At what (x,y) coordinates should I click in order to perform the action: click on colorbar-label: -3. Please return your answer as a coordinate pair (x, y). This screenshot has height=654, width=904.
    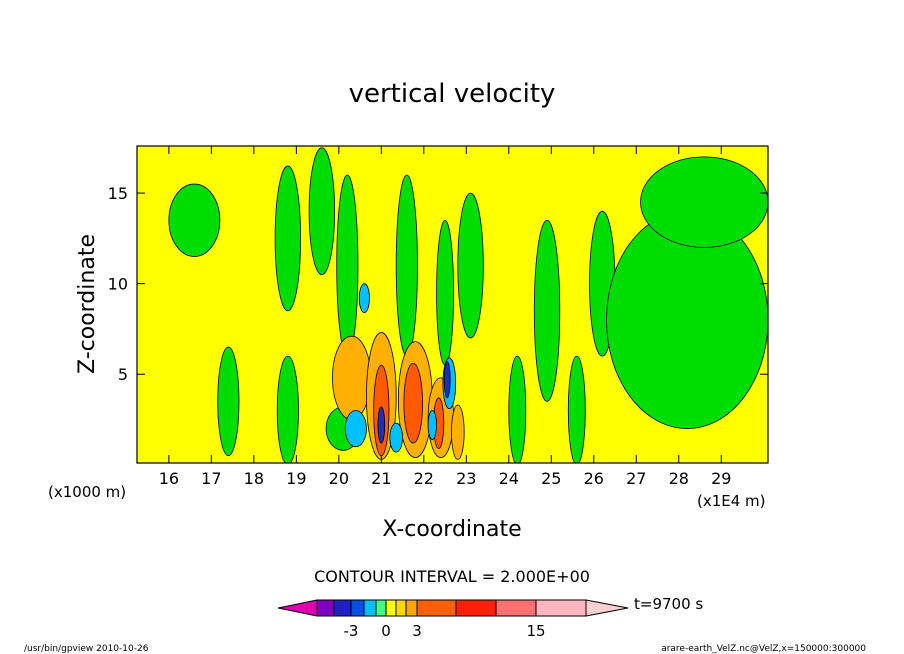
    Looking at the image, I should click on (351, 631).